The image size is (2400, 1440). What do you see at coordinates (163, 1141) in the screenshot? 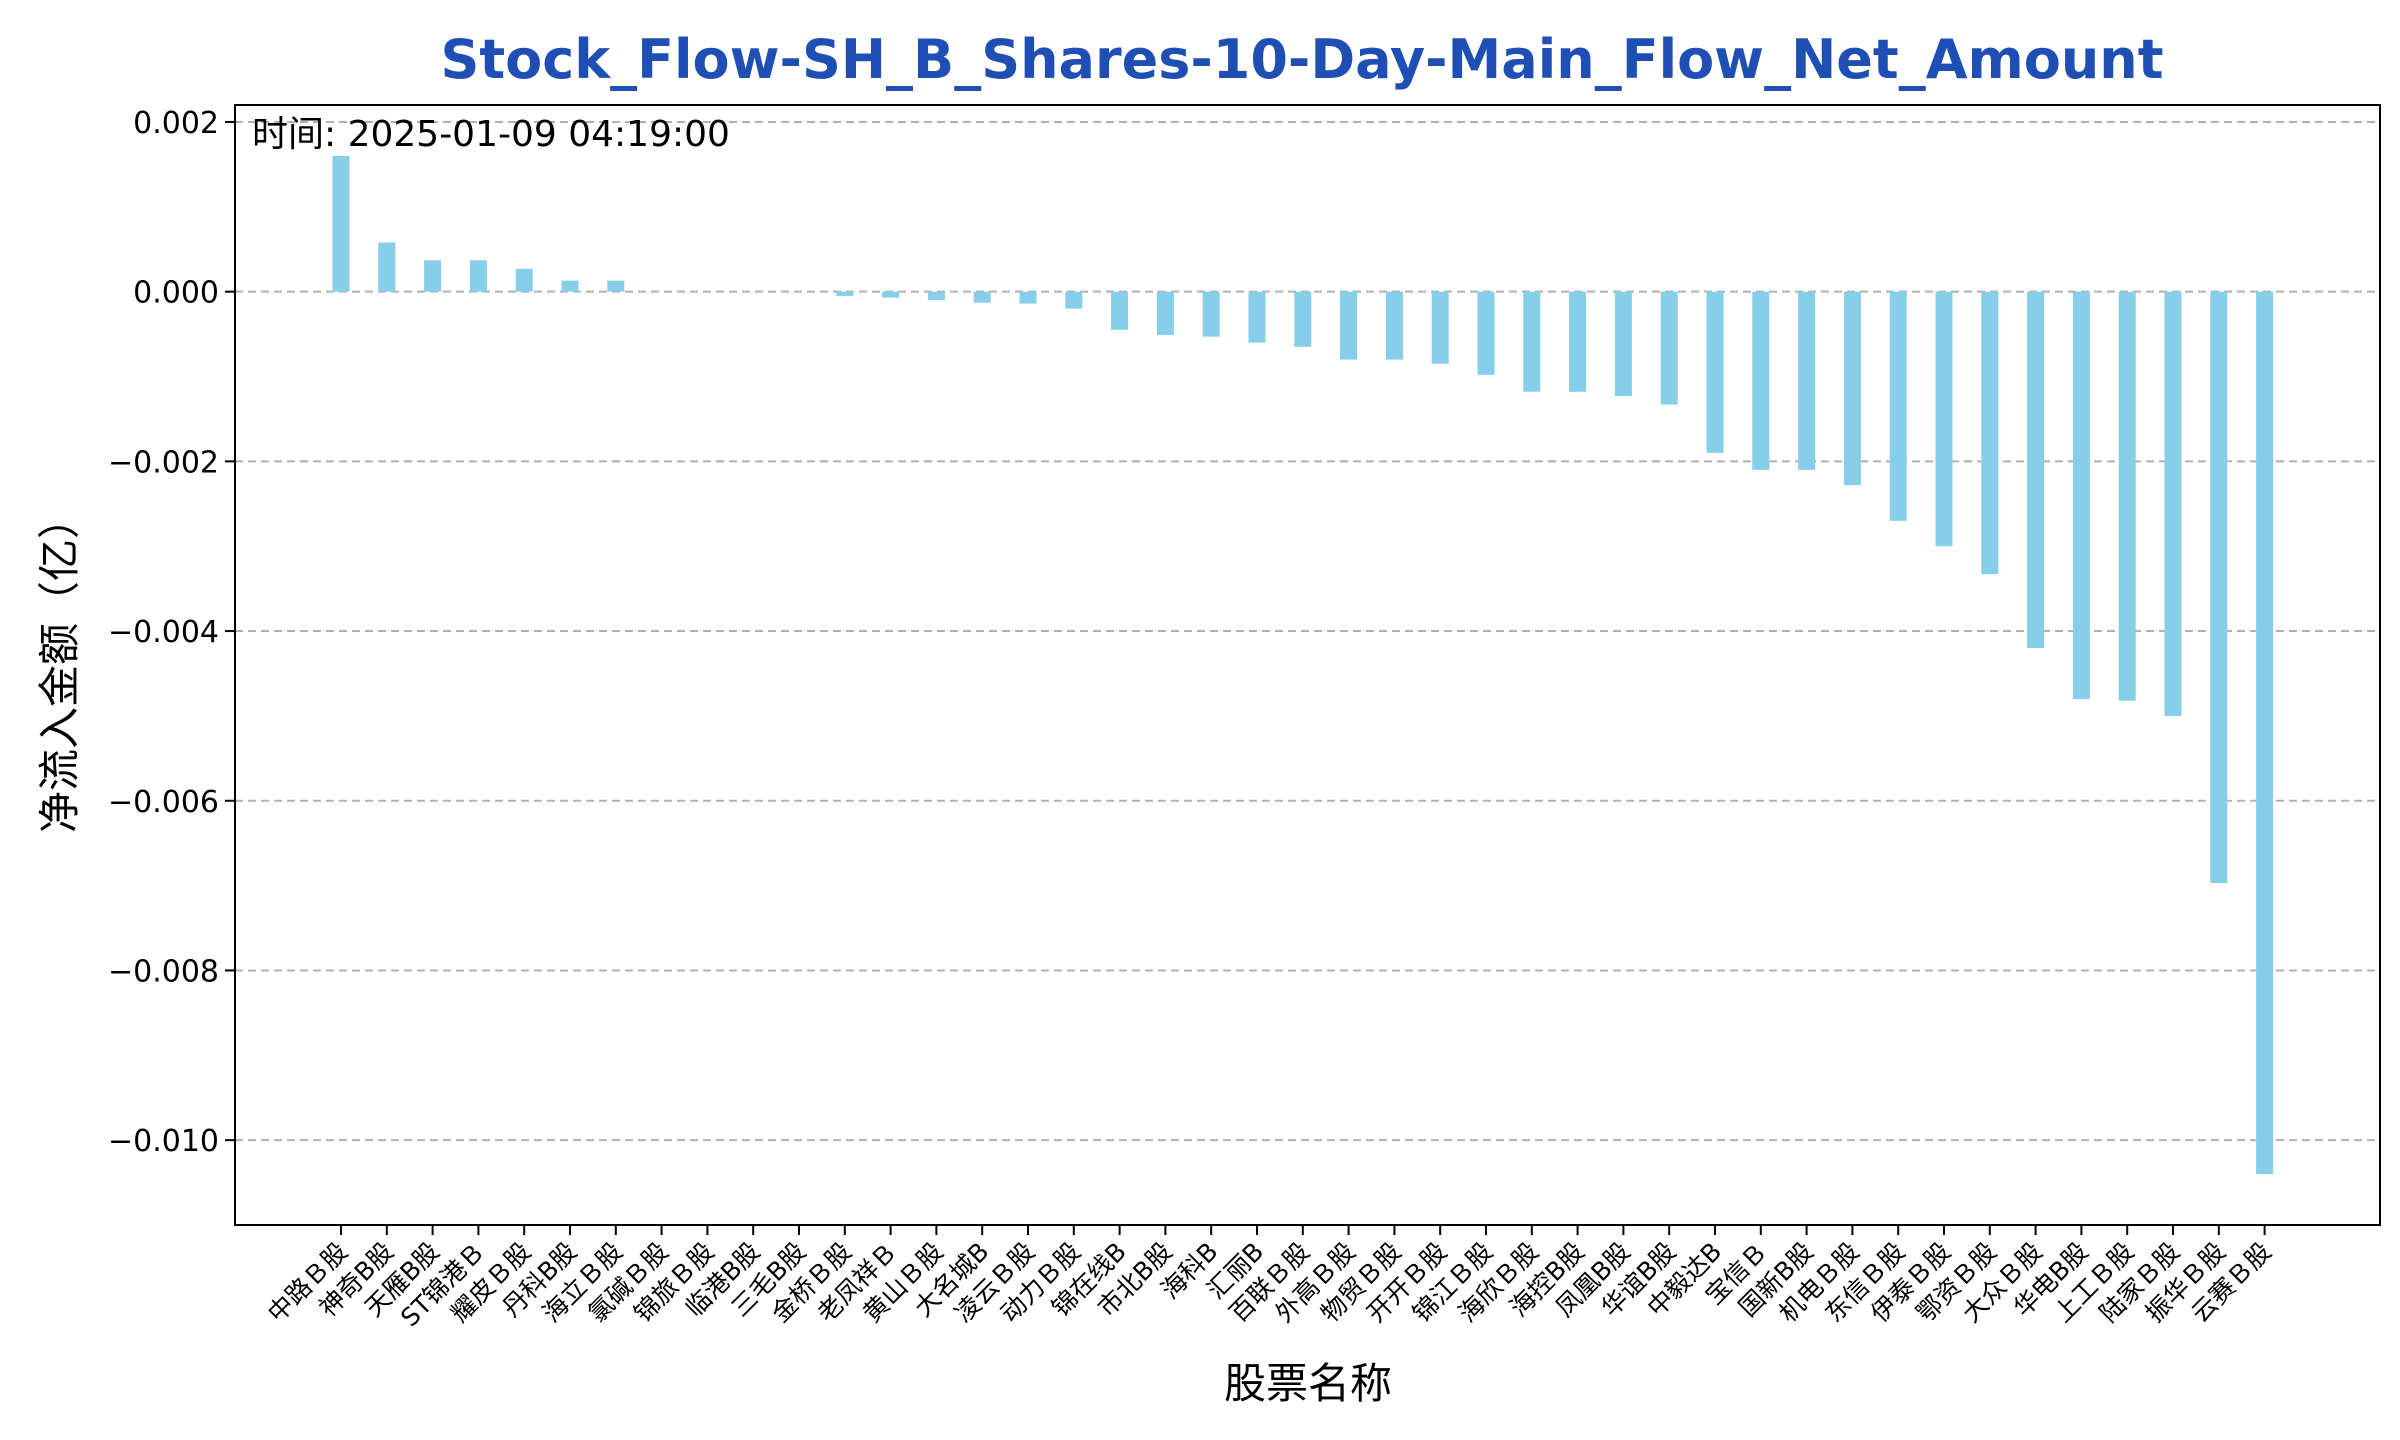
I see `y-tick-label: −0.010` at bounding box center [163, 1141].